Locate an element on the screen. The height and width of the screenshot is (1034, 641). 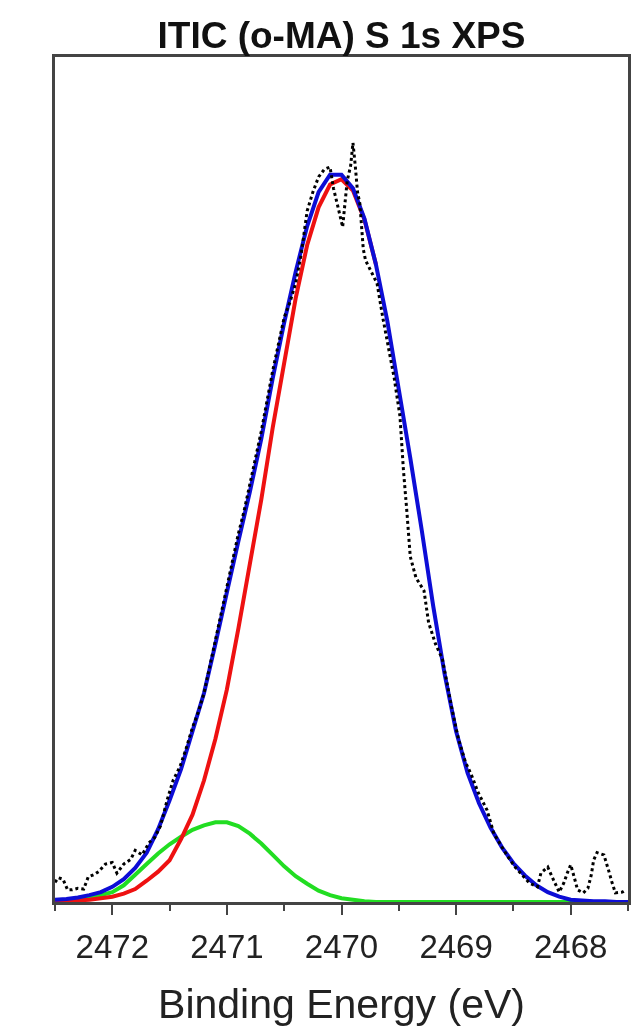
x-tick-label: 2469 is located at coordinates (456, 946).